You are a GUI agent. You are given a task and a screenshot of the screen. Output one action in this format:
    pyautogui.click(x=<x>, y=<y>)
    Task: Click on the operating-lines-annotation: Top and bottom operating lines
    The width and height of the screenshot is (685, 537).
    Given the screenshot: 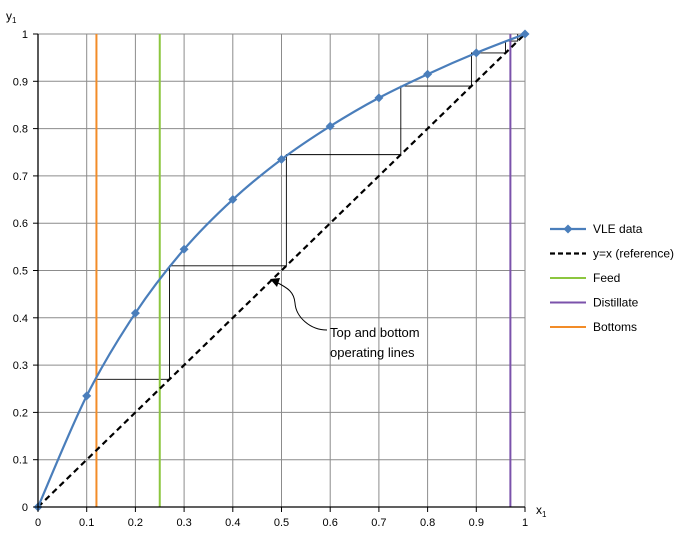 What is the action you would take?
    pyautogui.click(x=345, y=319)
    